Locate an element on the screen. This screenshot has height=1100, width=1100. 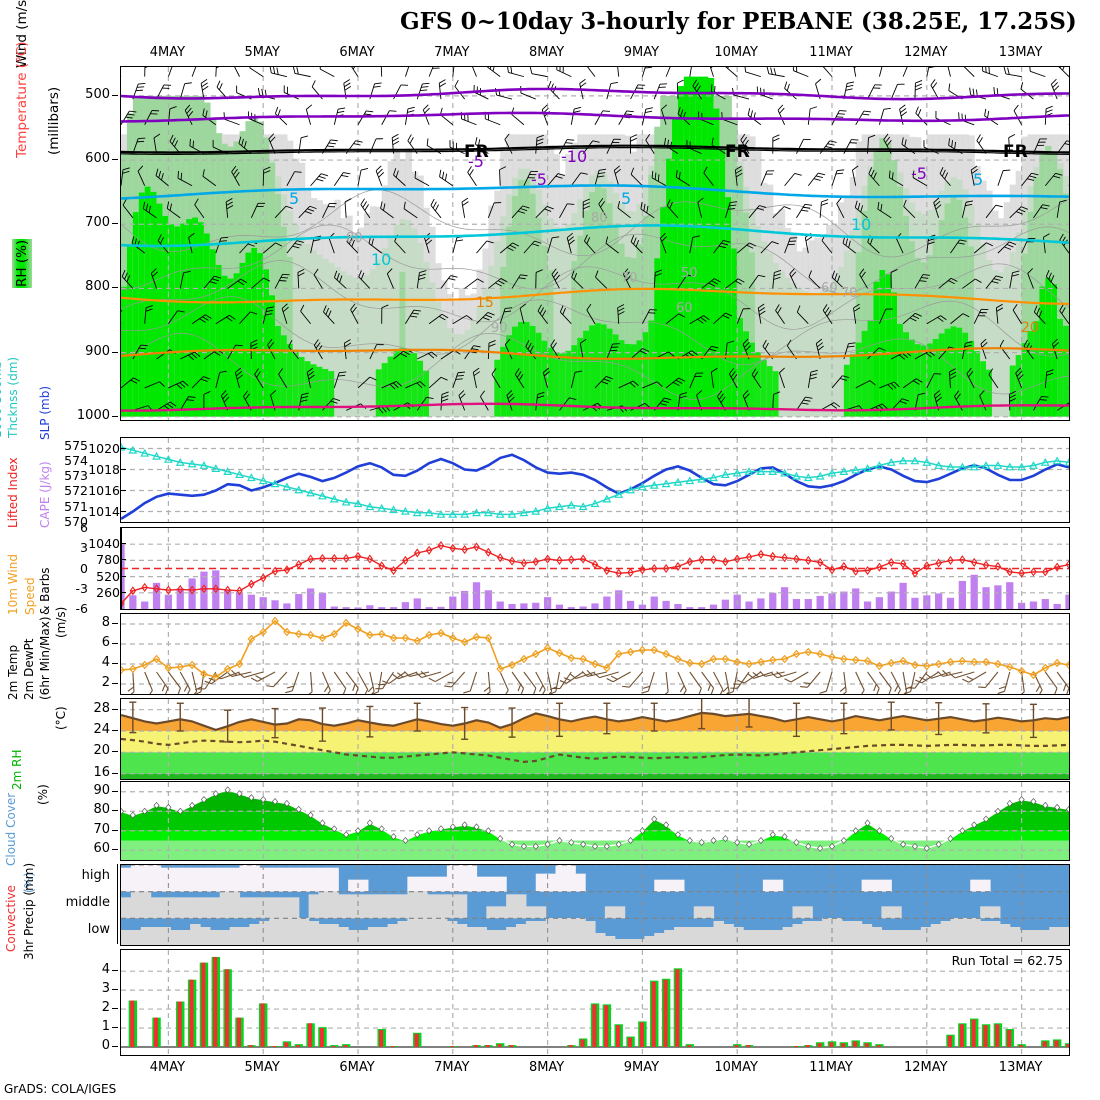
lifted-index-tick: 0 is located at coordinates (84, 568).